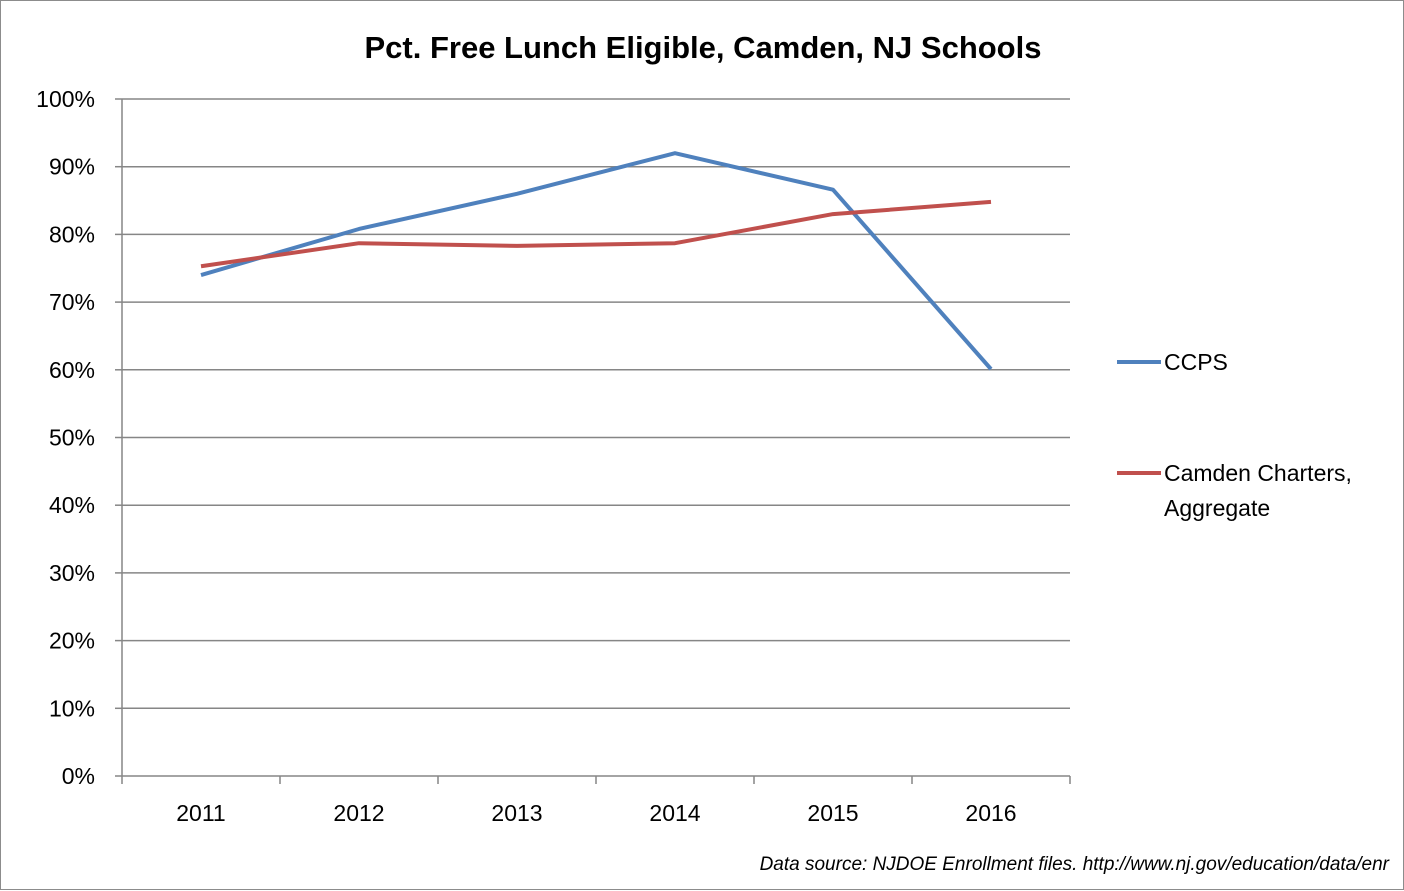 This screenshot has height=891, width=1404. I want to click on legend-label-ccps: CCPS, so click(1196, 362).